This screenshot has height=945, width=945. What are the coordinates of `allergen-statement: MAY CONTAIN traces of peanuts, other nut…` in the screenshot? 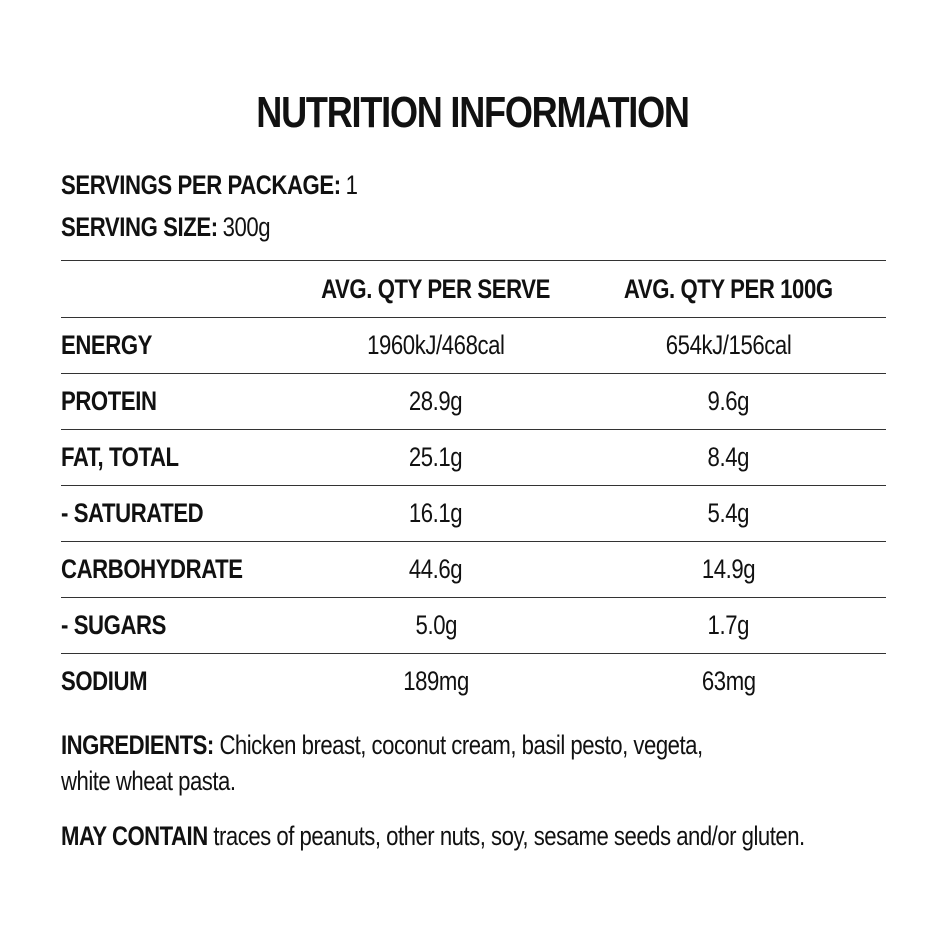 It's located at (471, 836).